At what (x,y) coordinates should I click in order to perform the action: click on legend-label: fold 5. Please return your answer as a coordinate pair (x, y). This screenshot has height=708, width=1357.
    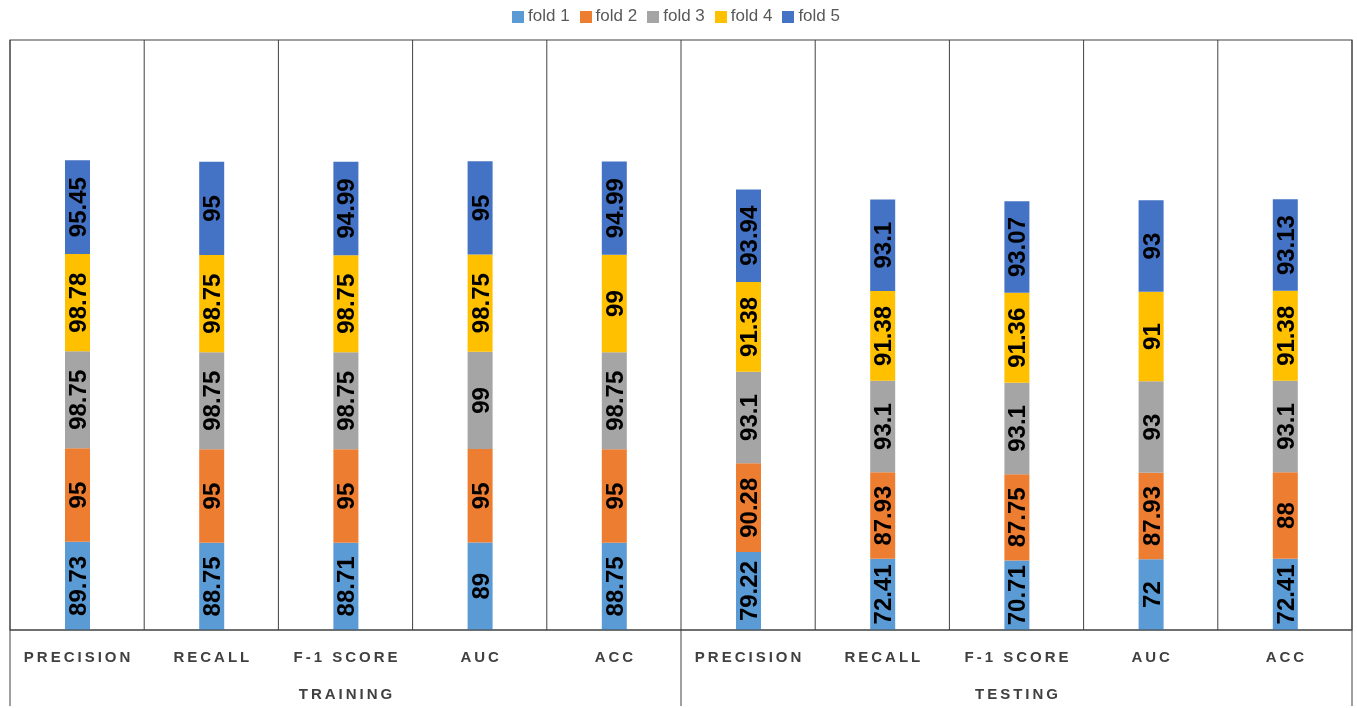
    Looking at the image, I should click on (819, 15).